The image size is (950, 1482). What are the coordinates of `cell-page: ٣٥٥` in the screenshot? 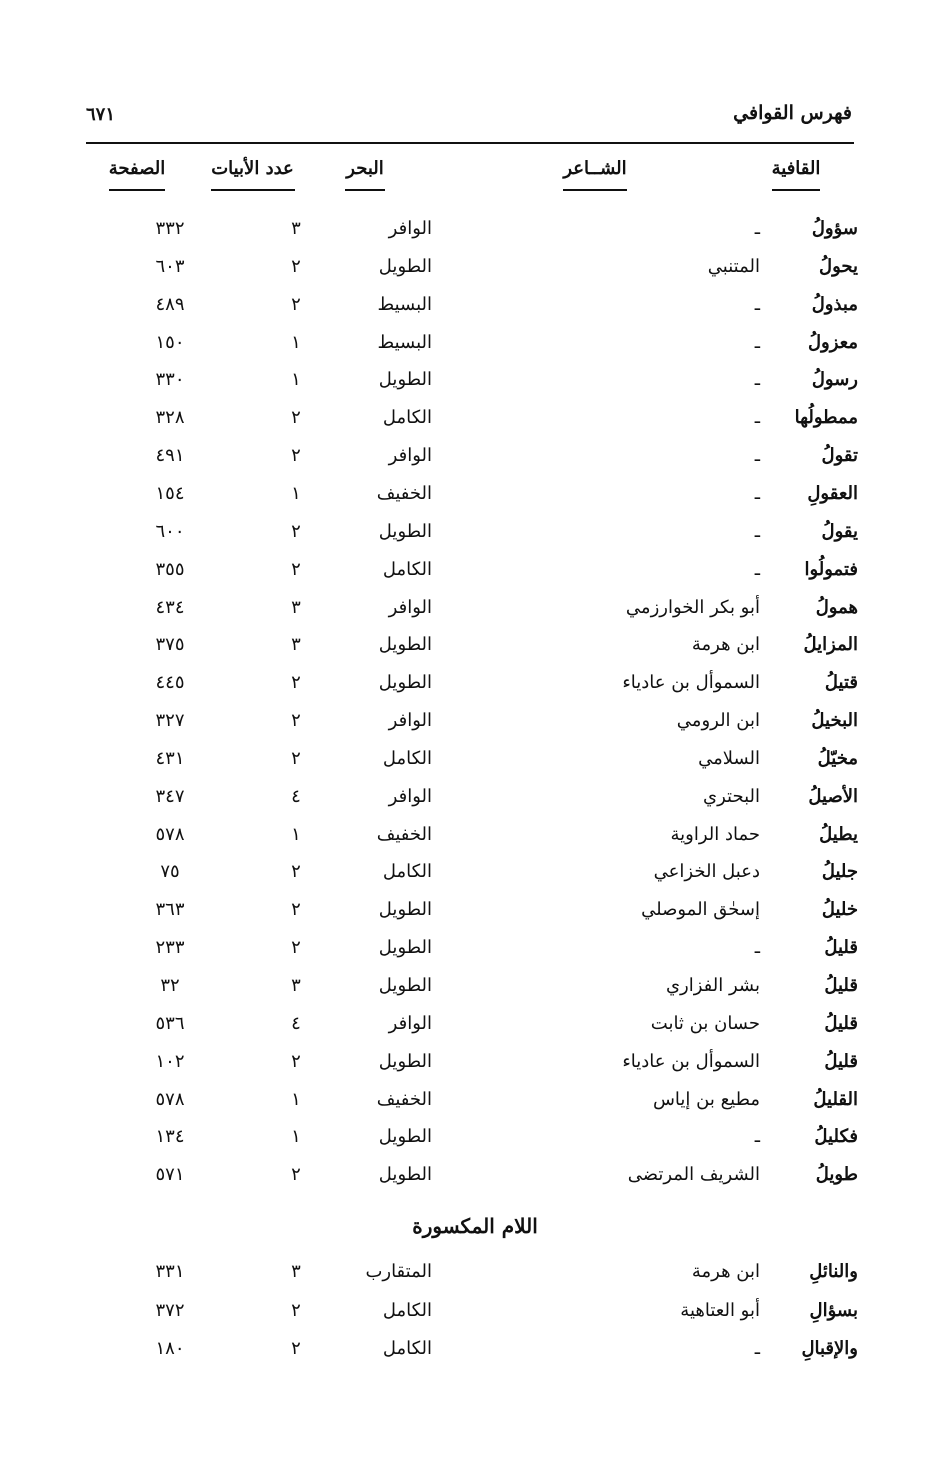 It's located at (170, 569).